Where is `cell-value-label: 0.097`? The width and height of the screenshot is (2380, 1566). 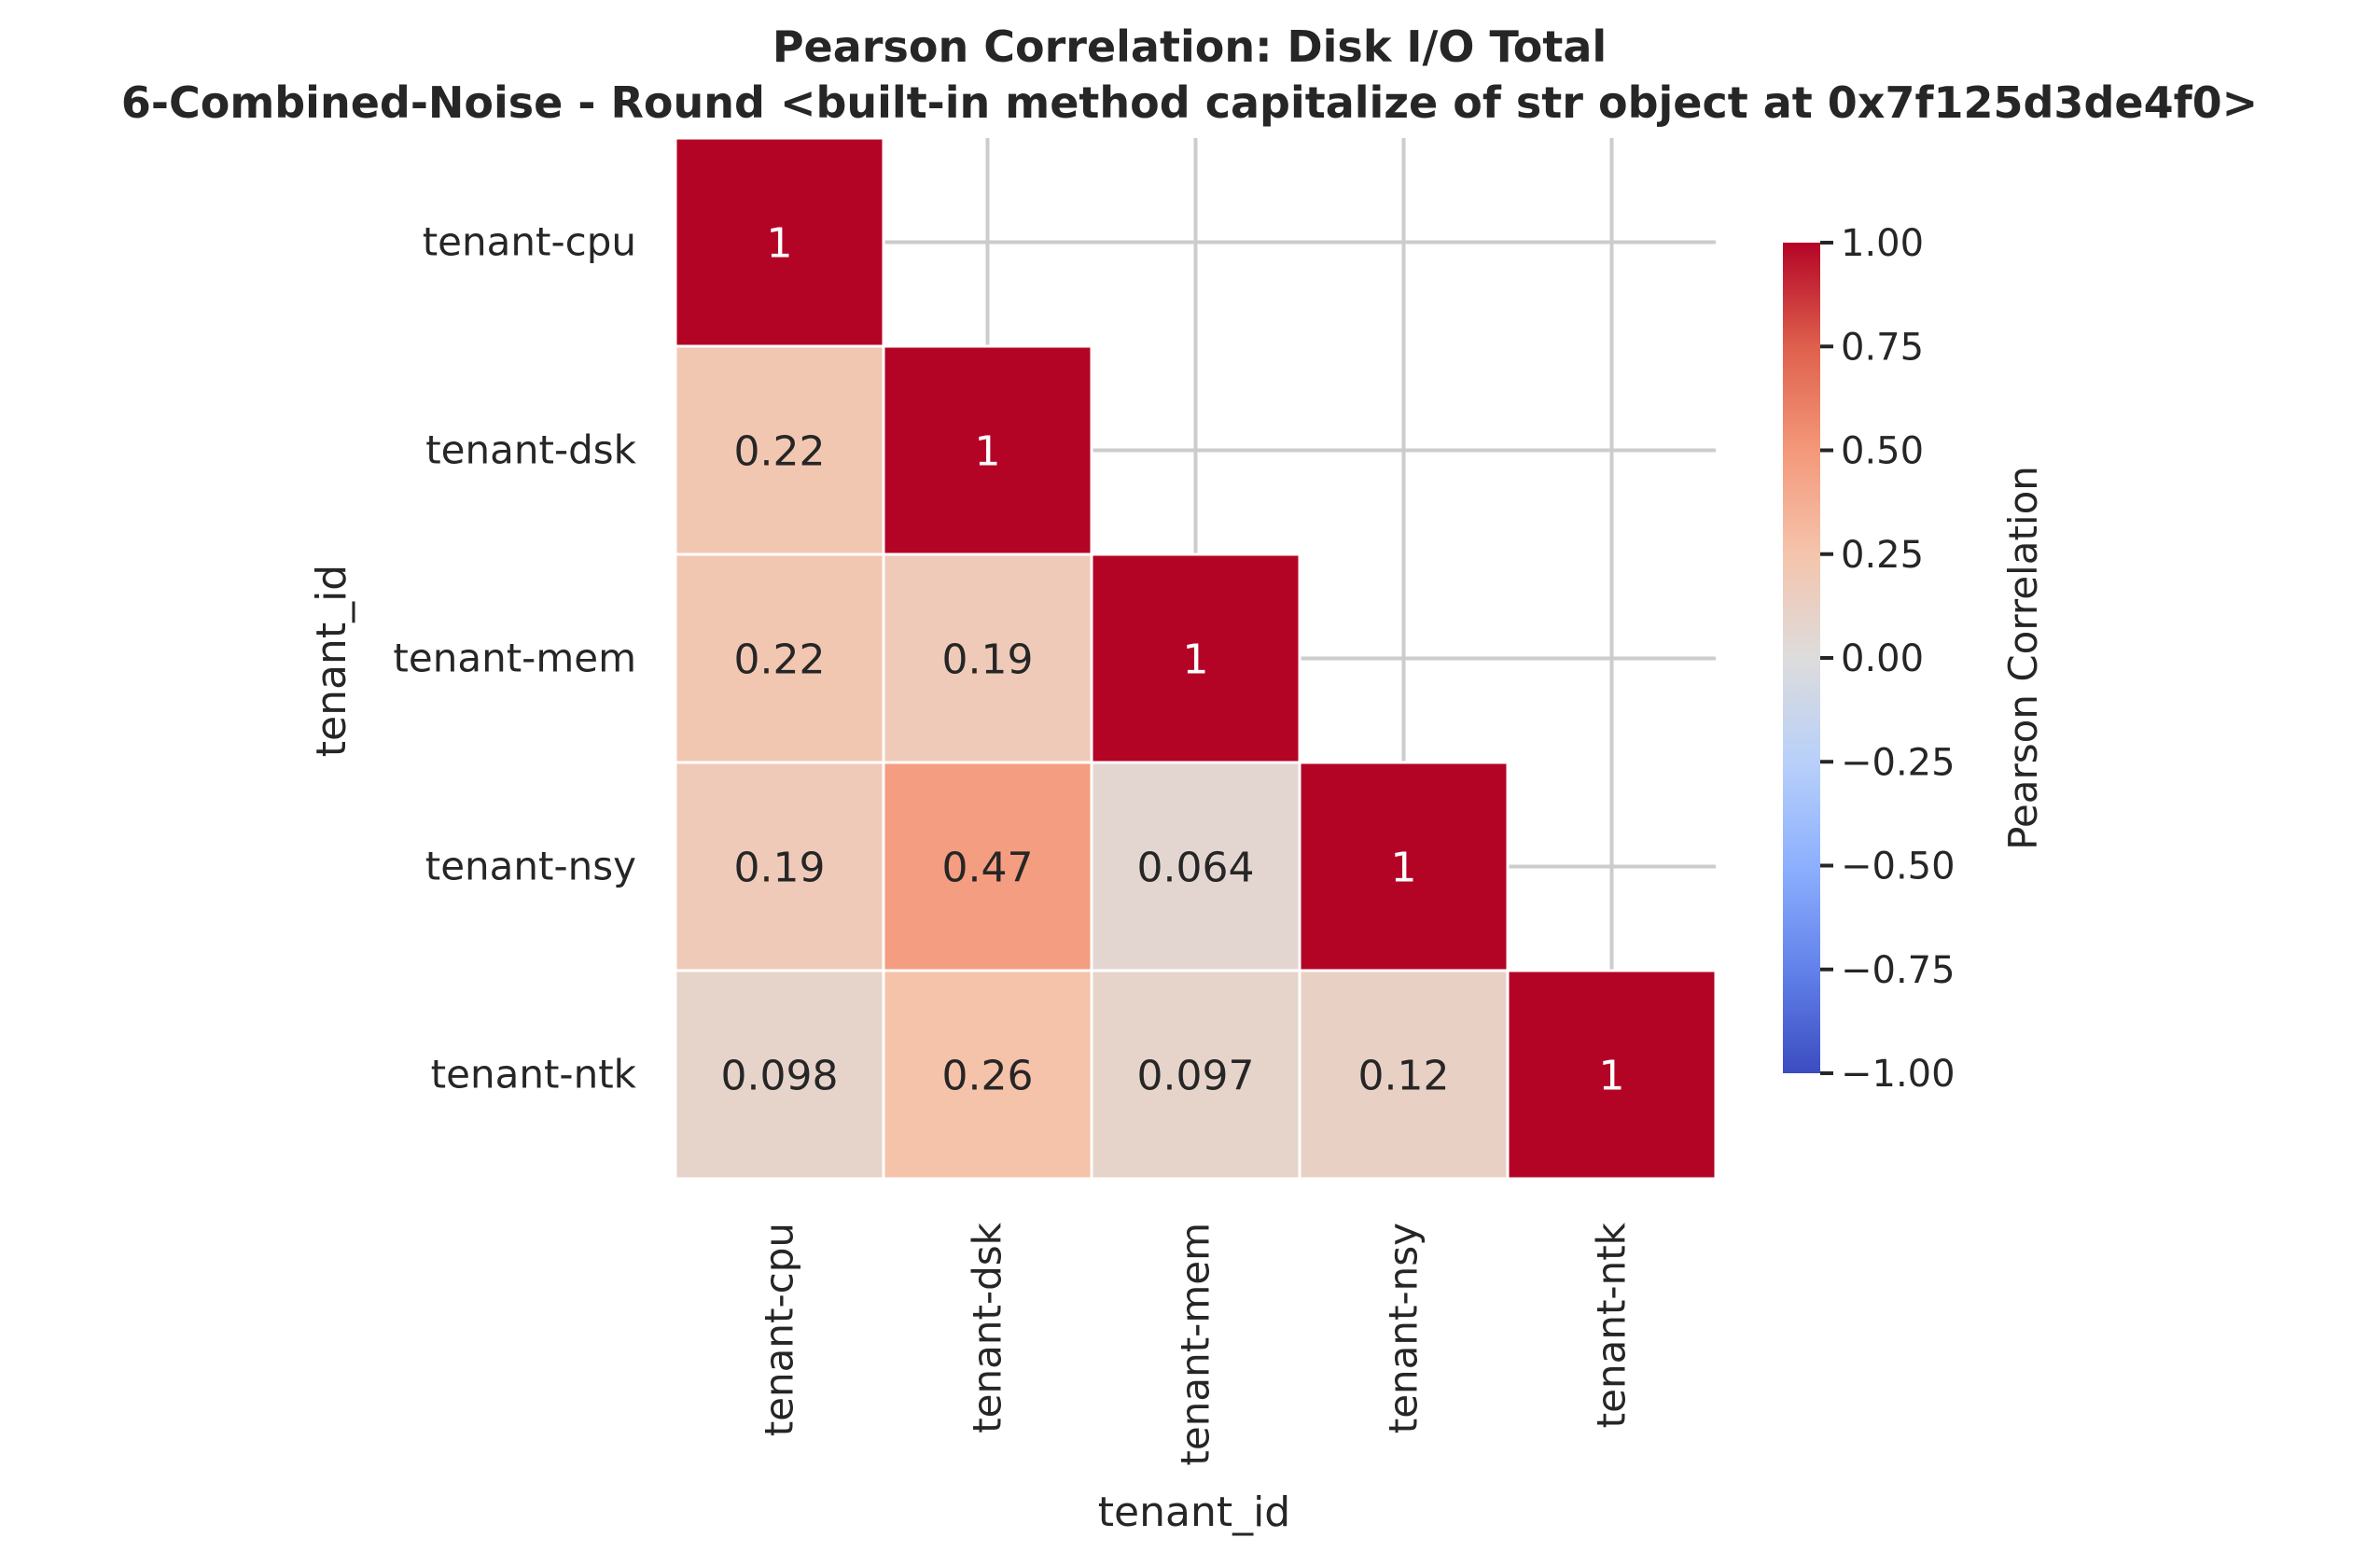
cell-value-label: 0.097 is located at coordinates (1196, 1076).